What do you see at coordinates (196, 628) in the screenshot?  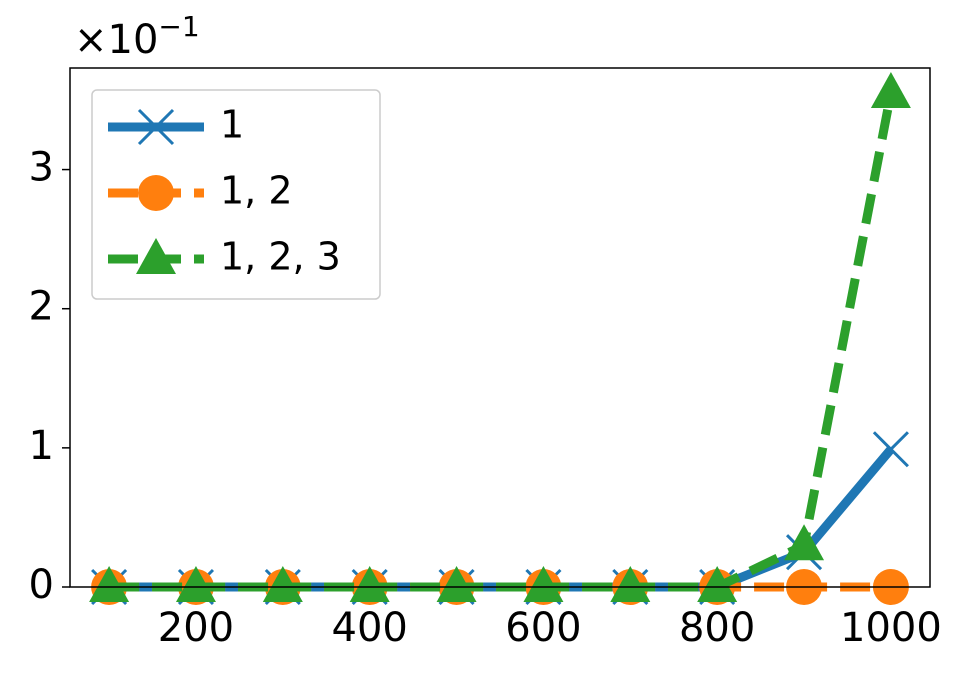 I see `x-tick-label: 200` at bounding box center [196, 628].